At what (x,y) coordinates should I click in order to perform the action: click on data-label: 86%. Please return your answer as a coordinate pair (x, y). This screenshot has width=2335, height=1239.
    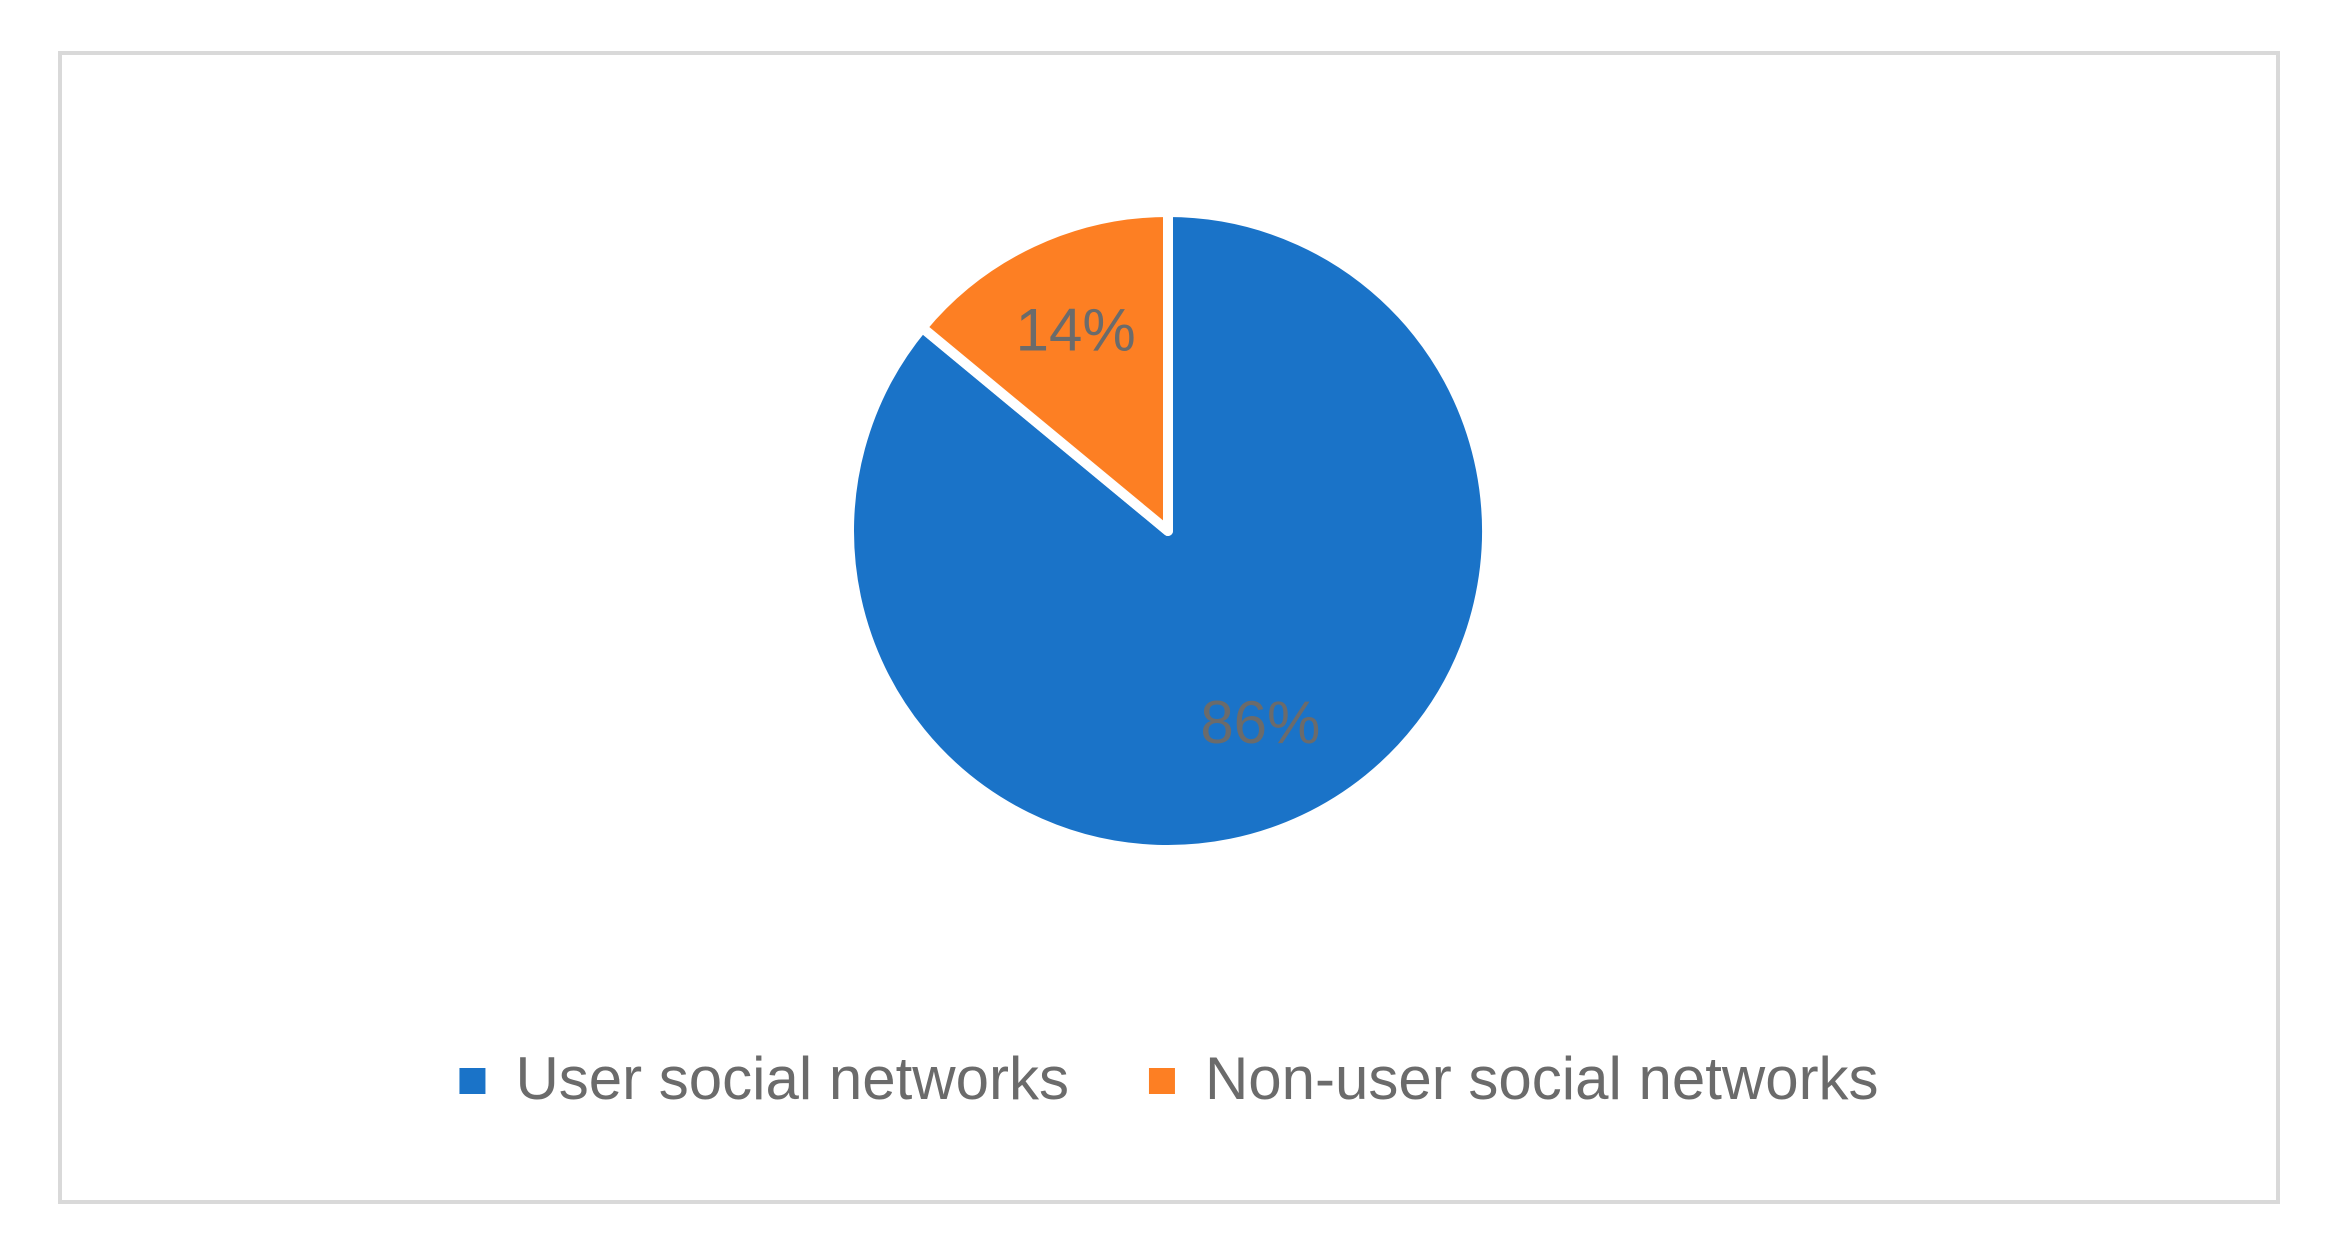
    Looking at the image, I should click on (1260, 722).